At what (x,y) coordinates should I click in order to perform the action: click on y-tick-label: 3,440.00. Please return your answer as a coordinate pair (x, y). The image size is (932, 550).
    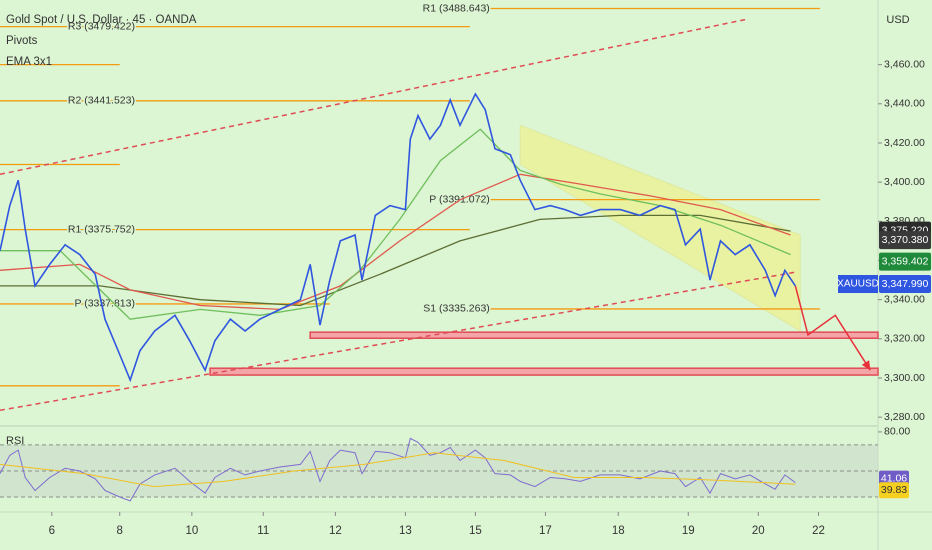
    Looking at the image, I should click on (904, 104).